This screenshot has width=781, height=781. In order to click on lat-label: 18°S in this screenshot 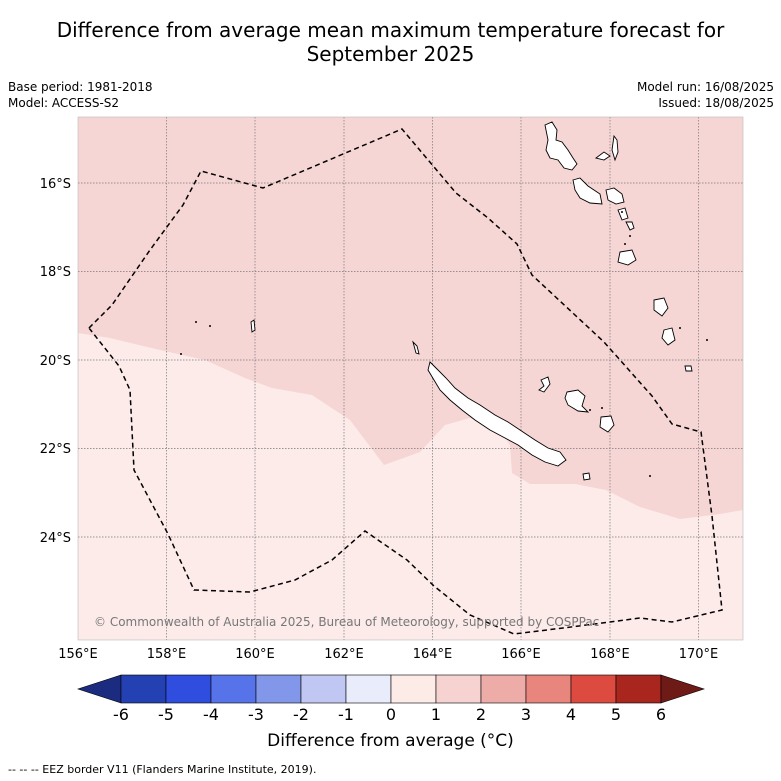, I will do `click(55, 272)`.